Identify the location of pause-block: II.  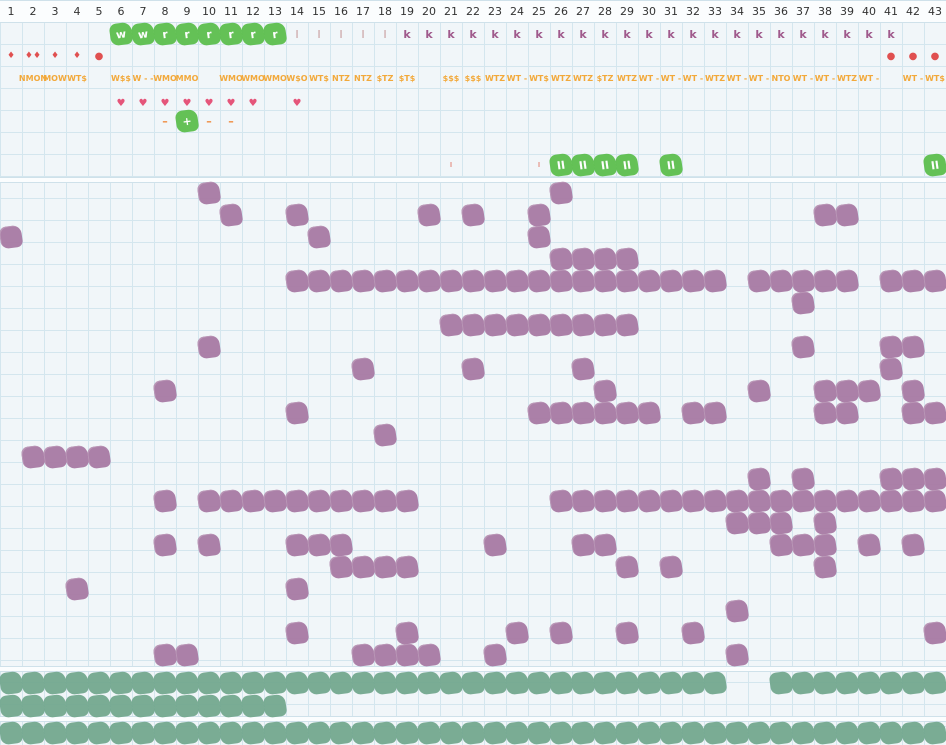
(561, 165).